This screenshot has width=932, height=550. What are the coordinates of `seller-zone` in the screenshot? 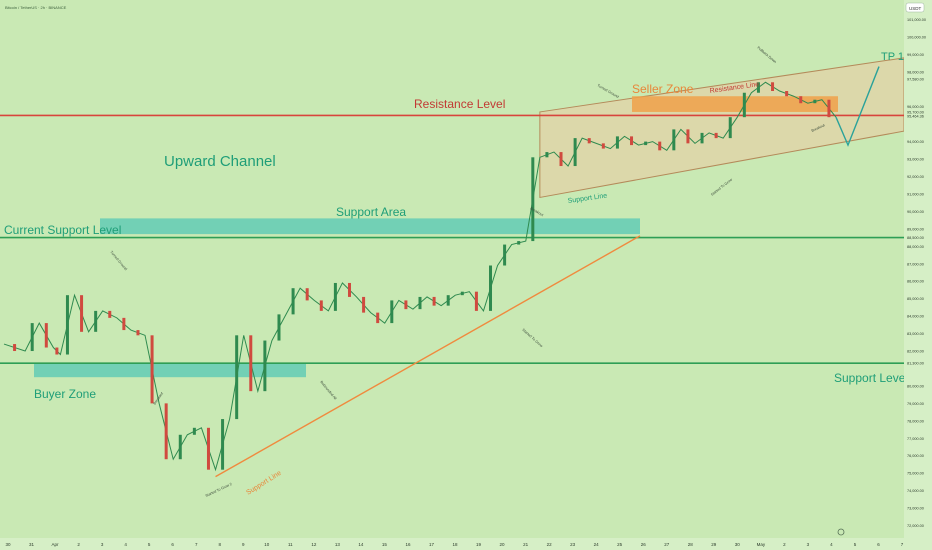 It's located at (735, 104).